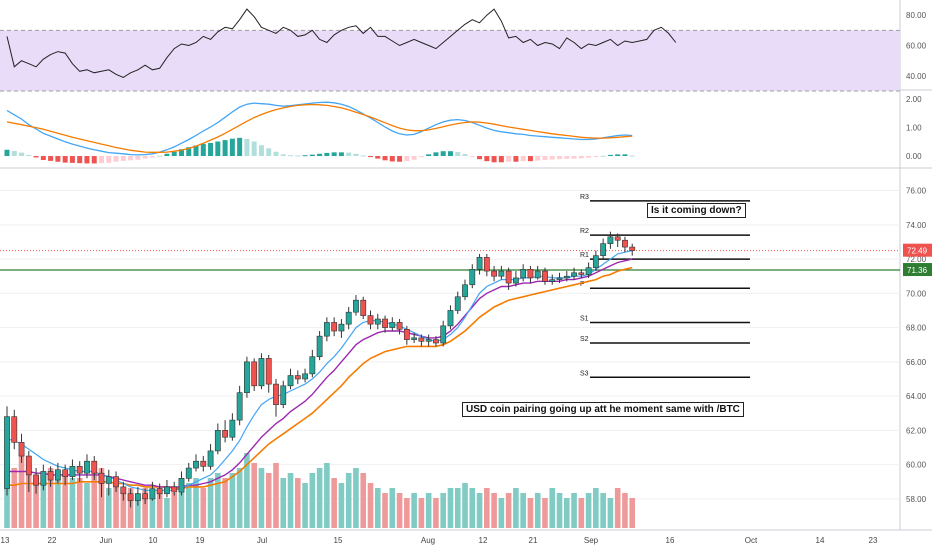 Image resolution: width=932 pixels, height=550 pixels. What do you see at coordinates (751, 540) in the screenshot?
I see `x-tick-label: Oct` at bounding box center [751, 540].